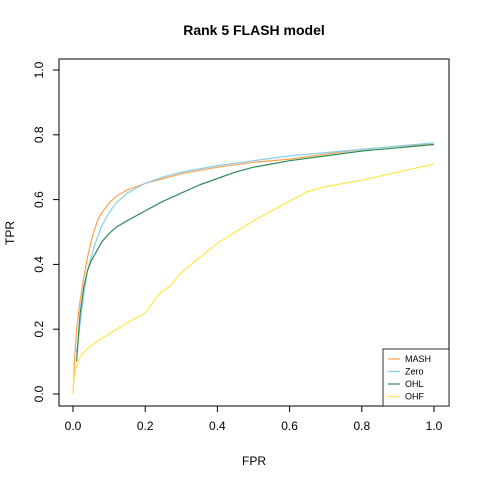 The height and width of the screenshot is (480, 480). Describe the element at coordinates (73, 426) in the screenshot. I see `x-tick-label: 0.0` at that location.